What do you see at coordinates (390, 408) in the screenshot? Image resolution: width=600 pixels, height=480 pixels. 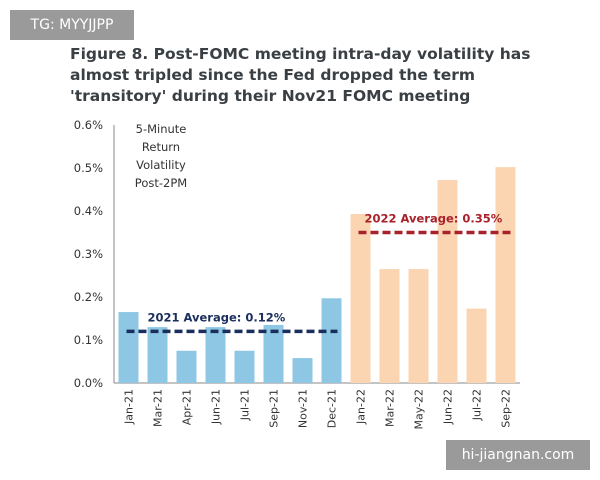 I see `x-tick-label: Mar-22` at bounding box center [390, 408].